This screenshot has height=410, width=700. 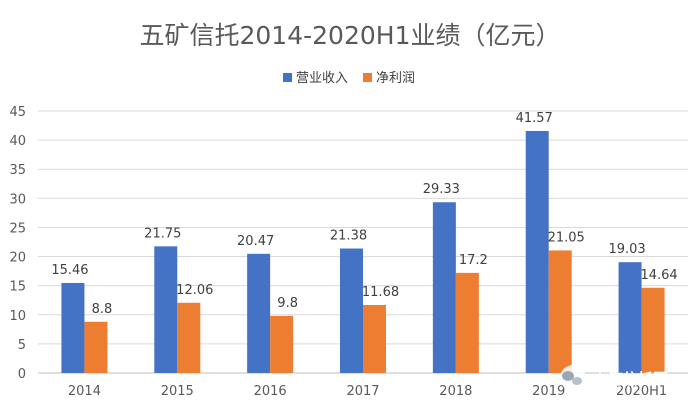 What do you see at coordinates (69, 270) in the screenshot?
I see `data-label: 15.46` at bounding box center [69, 270].